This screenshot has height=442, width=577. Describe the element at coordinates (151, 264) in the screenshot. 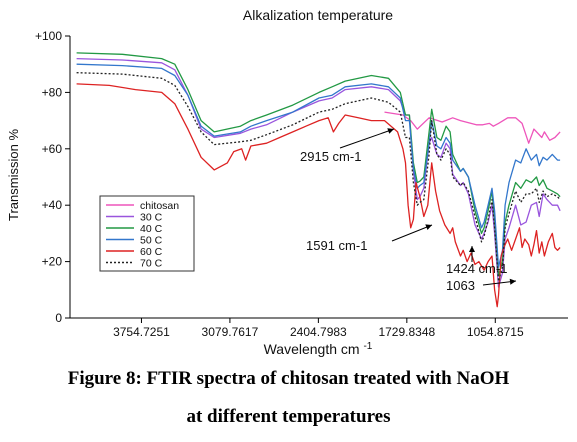

I see `legend-label: 70 C` at that location.